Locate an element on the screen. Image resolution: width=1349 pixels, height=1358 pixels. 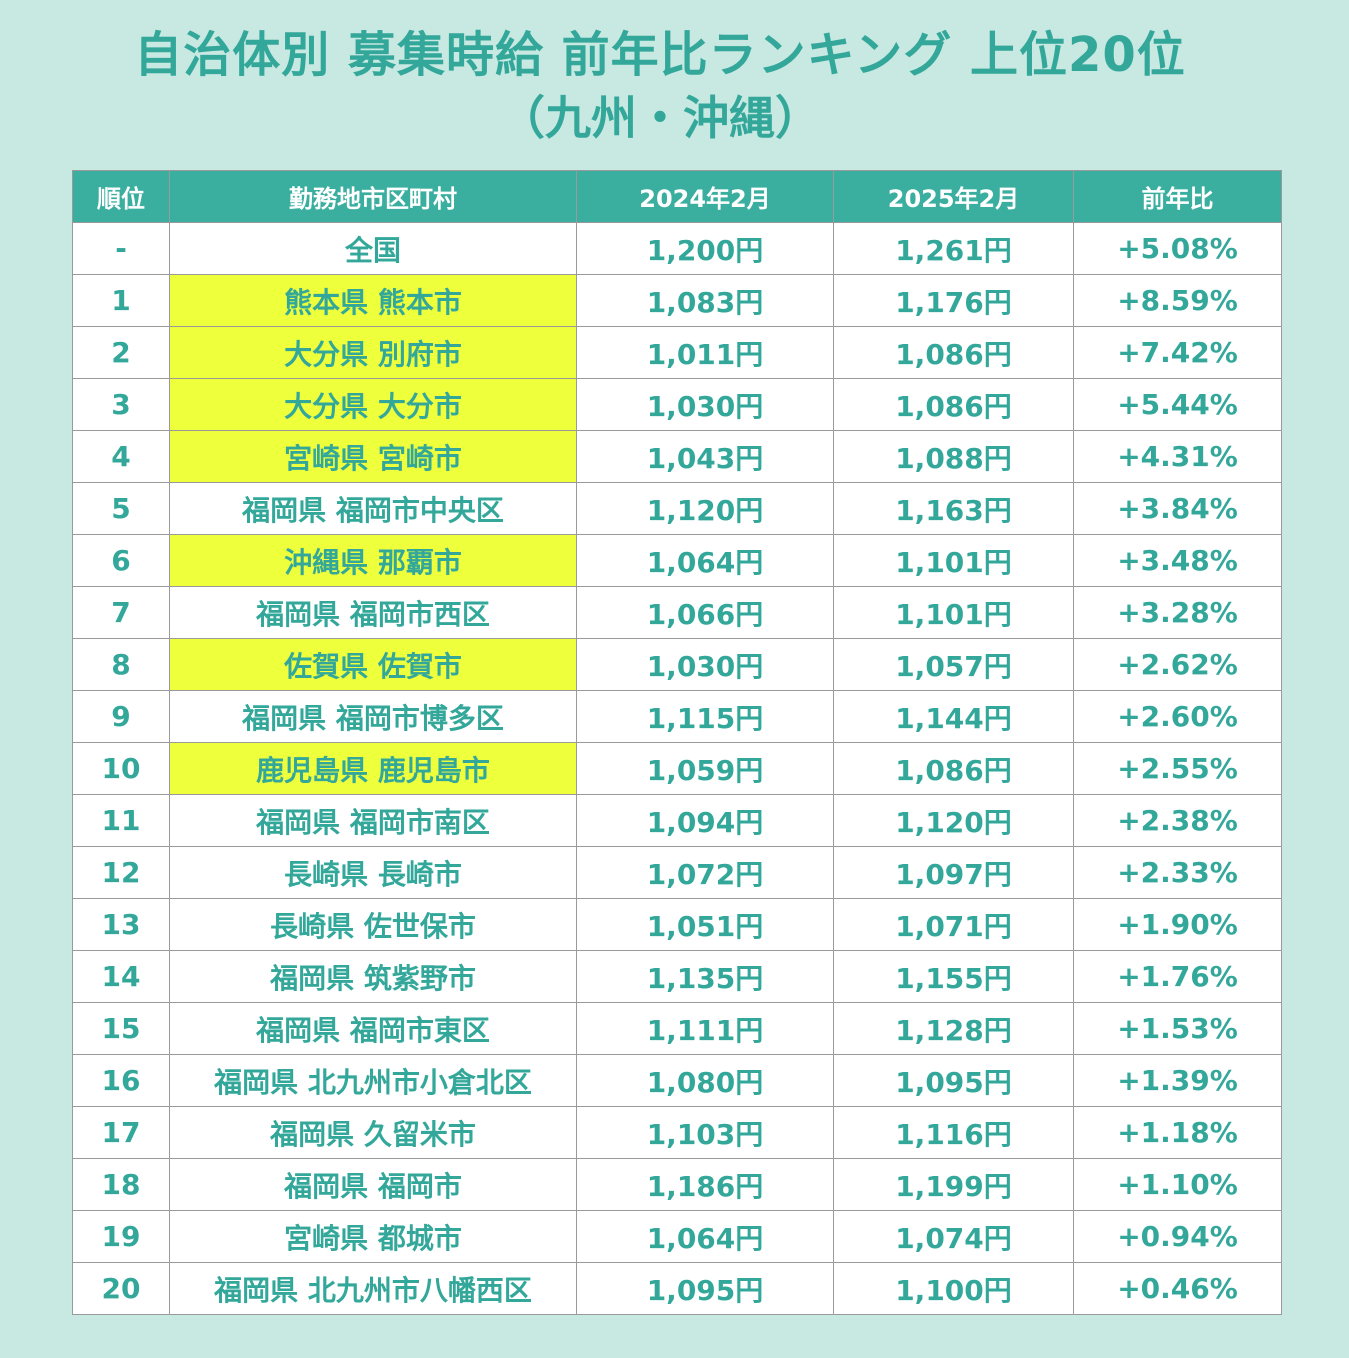
wage-2024-cell: 1,115円 is located at coordinates (705, 716).